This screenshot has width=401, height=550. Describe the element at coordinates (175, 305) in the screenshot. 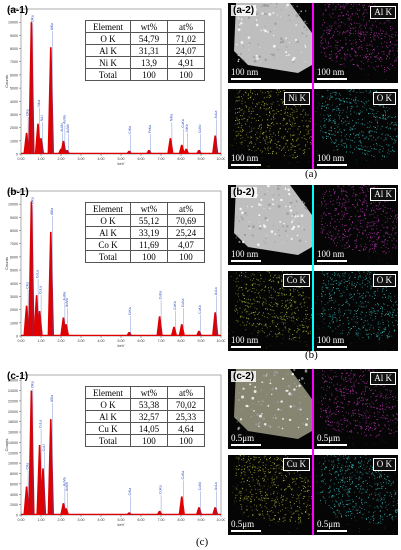

I see `peak-label: CoKb` at that location.